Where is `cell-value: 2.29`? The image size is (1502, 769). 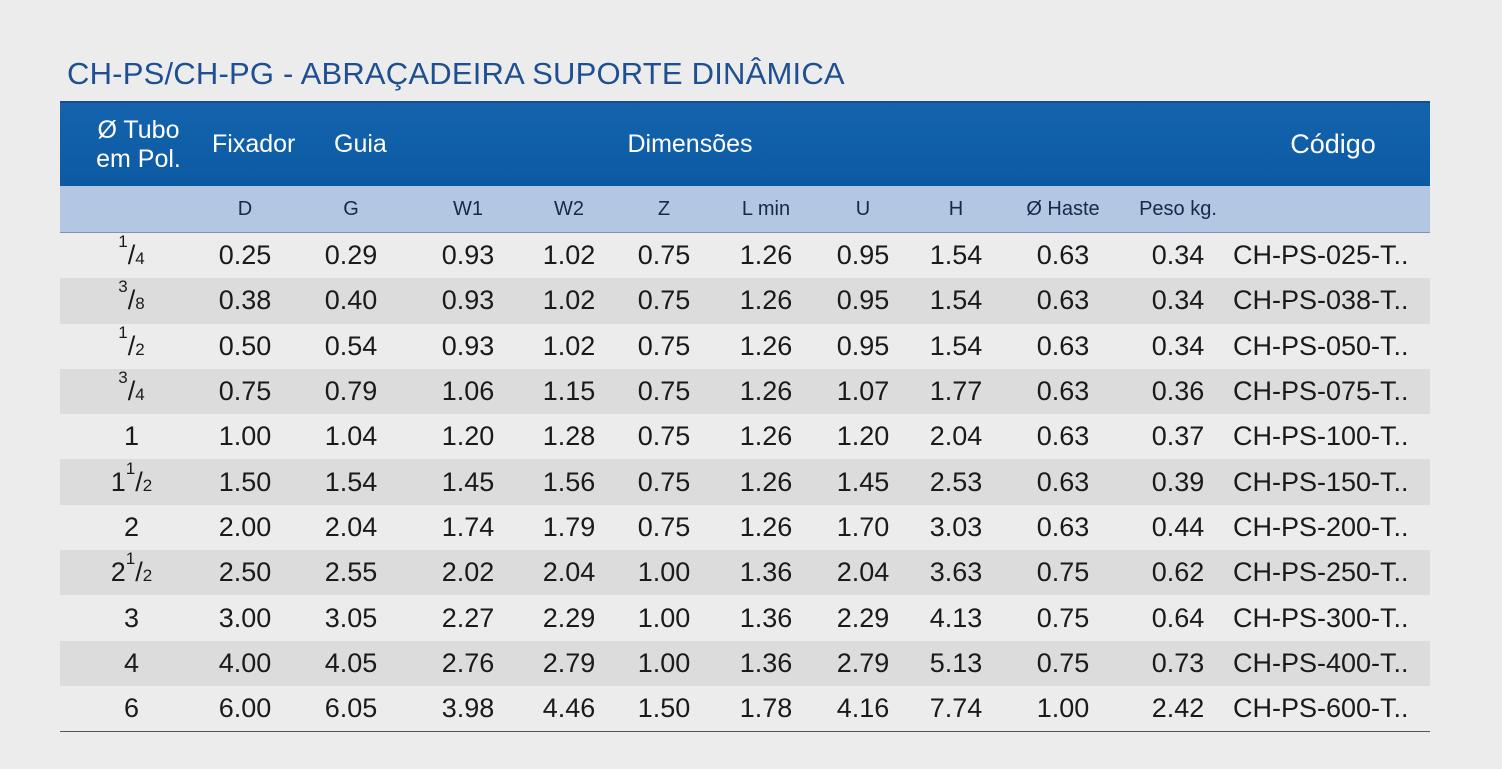 cell-value: 2.29 is located at coordinates (863, 617).